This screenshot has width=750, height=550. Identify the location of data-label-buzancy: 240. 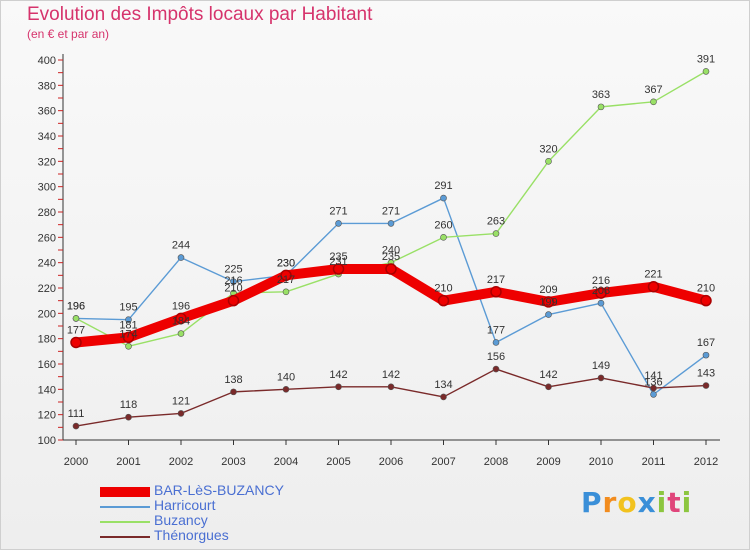
(391, 251).